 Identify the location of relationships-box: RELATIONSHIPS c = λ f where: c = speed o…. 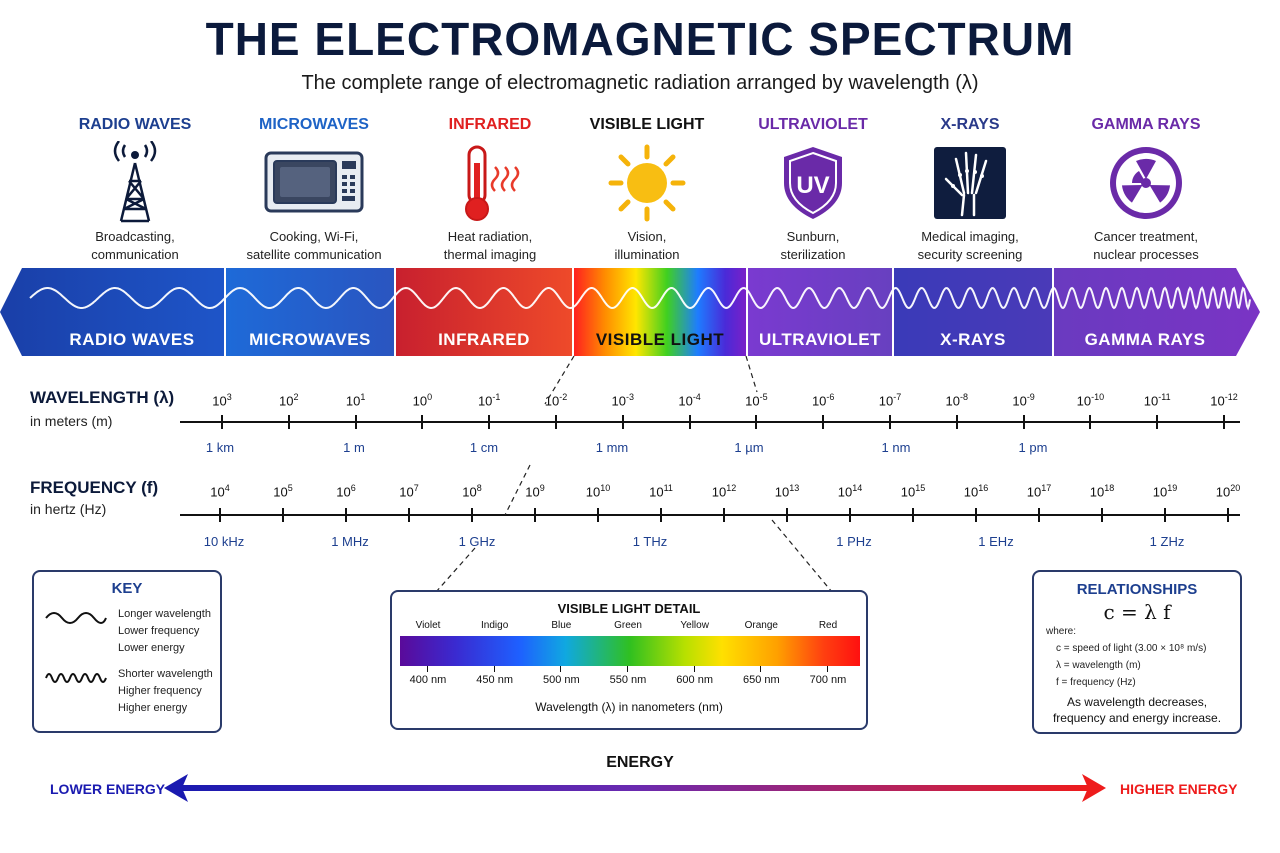
(1137, 652).